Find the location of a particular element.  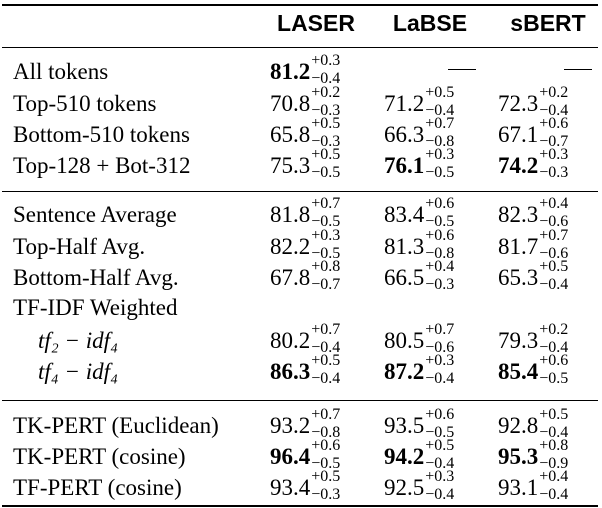

empty-cell-dash: — is located at coordinates (578, 72).